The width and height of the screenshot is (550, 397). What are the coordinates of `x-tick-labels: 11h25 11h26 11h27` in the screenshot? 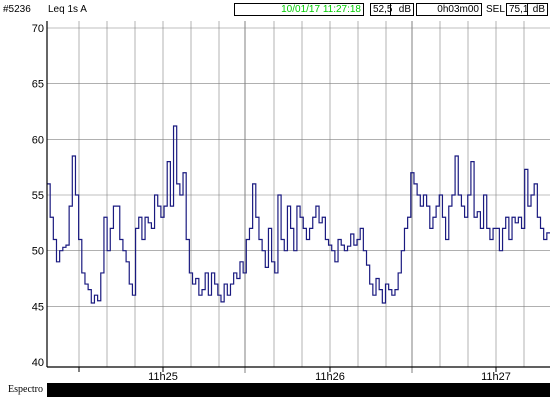 It's located at (329, 377).